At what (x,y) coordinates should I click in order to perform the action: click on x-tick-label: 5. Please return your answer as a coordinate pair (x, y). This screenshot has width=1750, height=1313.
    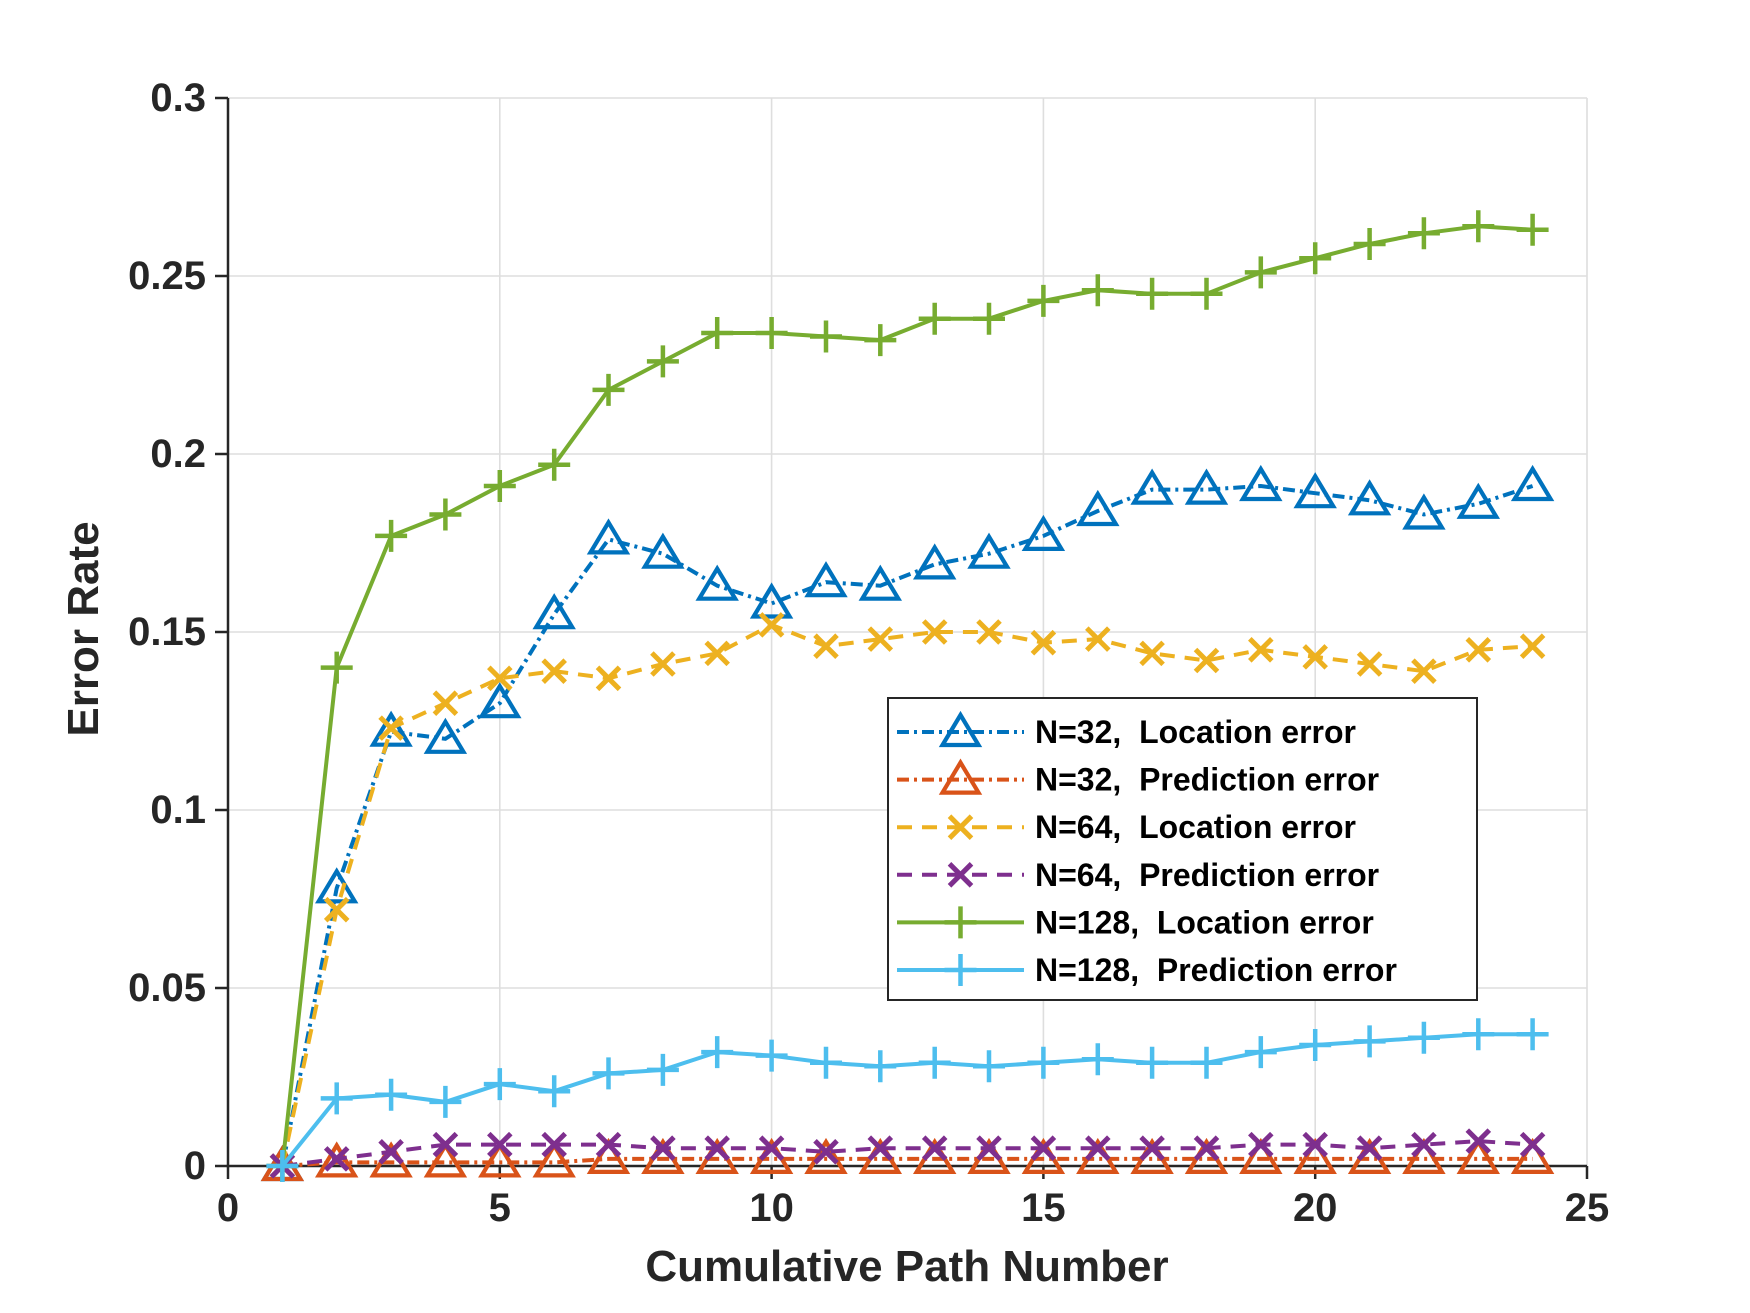
    Looking at the image, I should click on (500, 1208).